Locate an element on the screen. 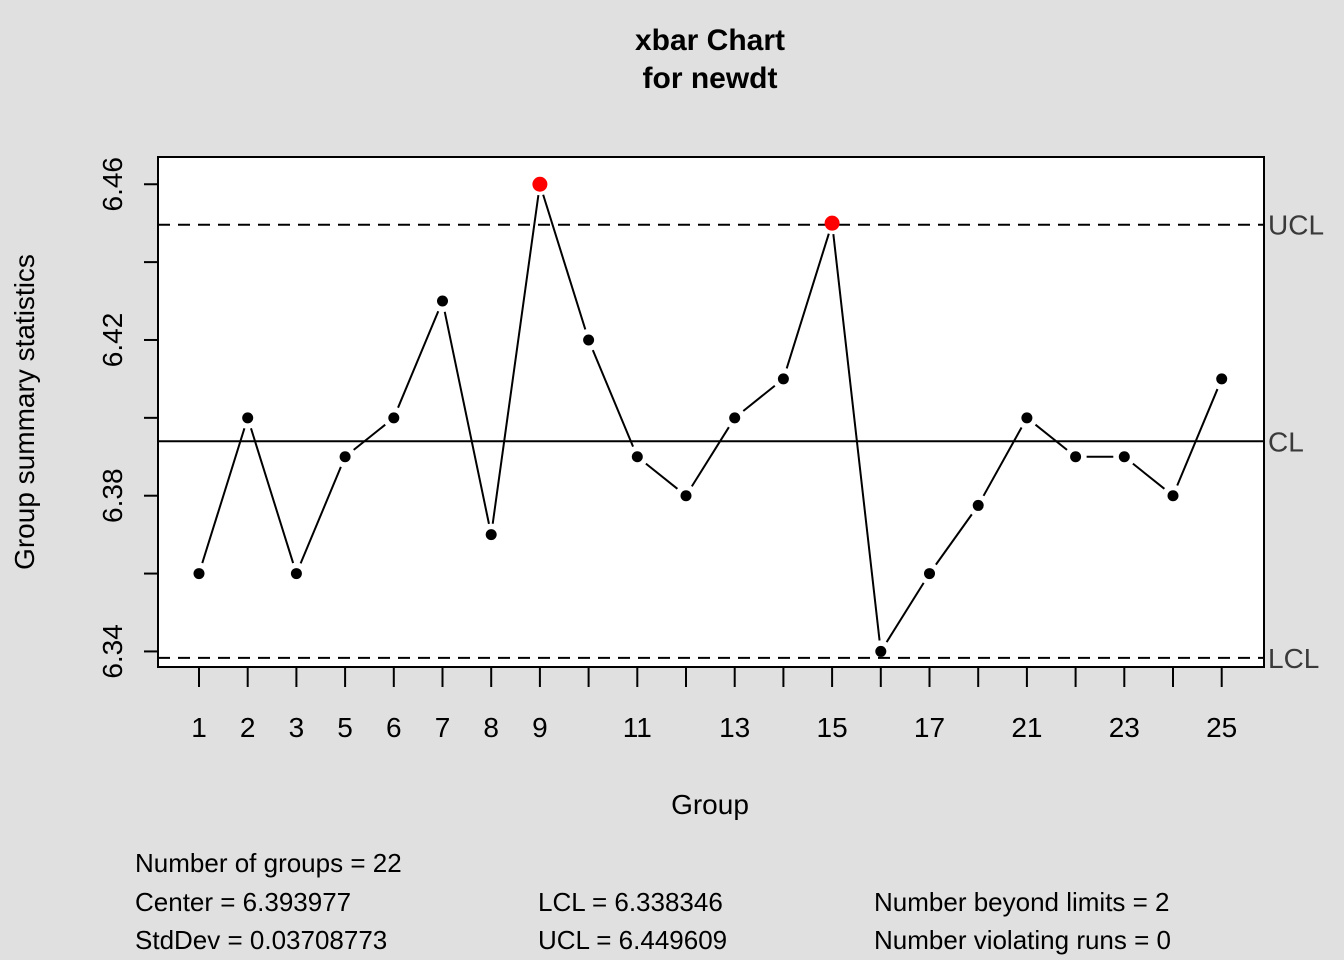  x-tick-label: 8 is located at coordinates (491, 727).